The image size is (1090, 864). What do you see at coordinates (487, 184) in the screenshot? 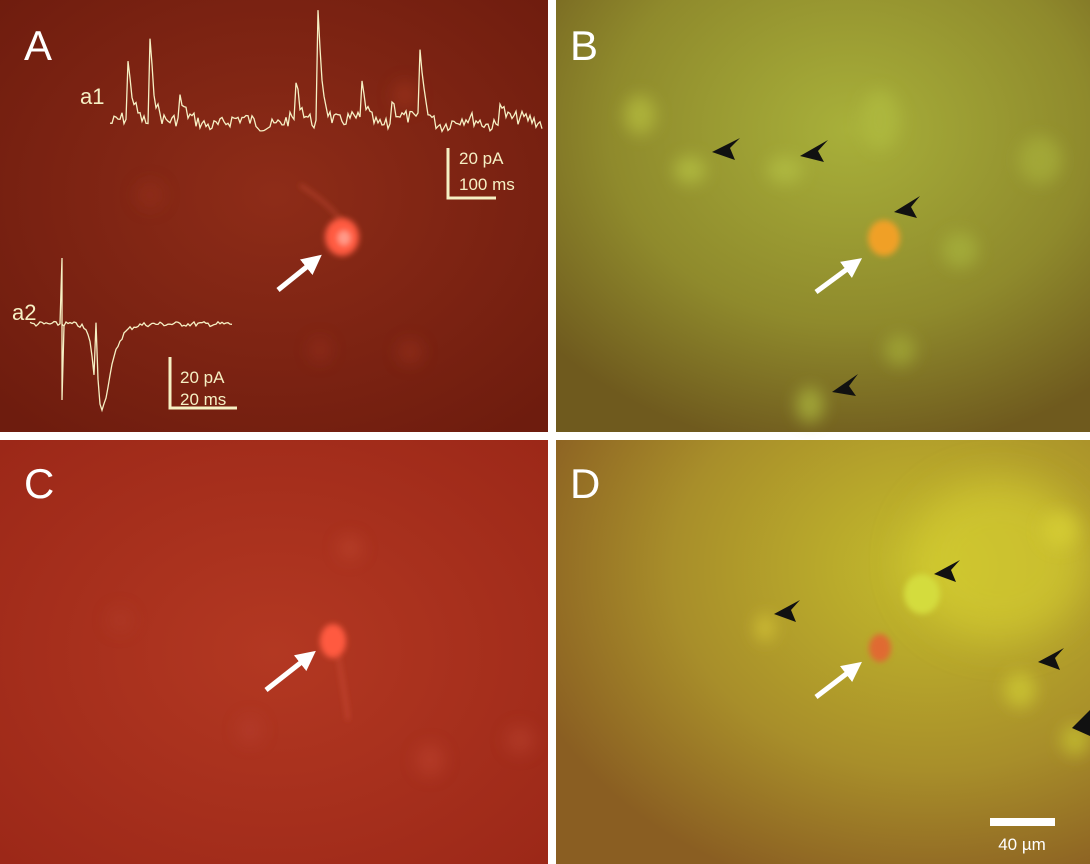
I see `scale-label: 100 ms` at bounding box center [487, 184].